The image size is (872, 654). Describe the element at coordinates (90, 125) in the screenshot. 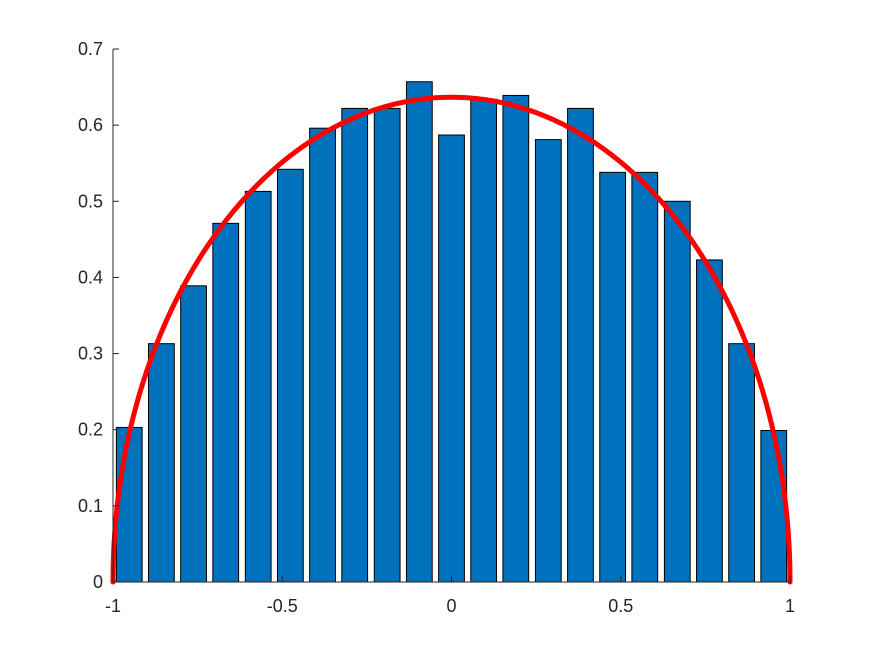

I see `y-tick-label: 0.6` at that location.